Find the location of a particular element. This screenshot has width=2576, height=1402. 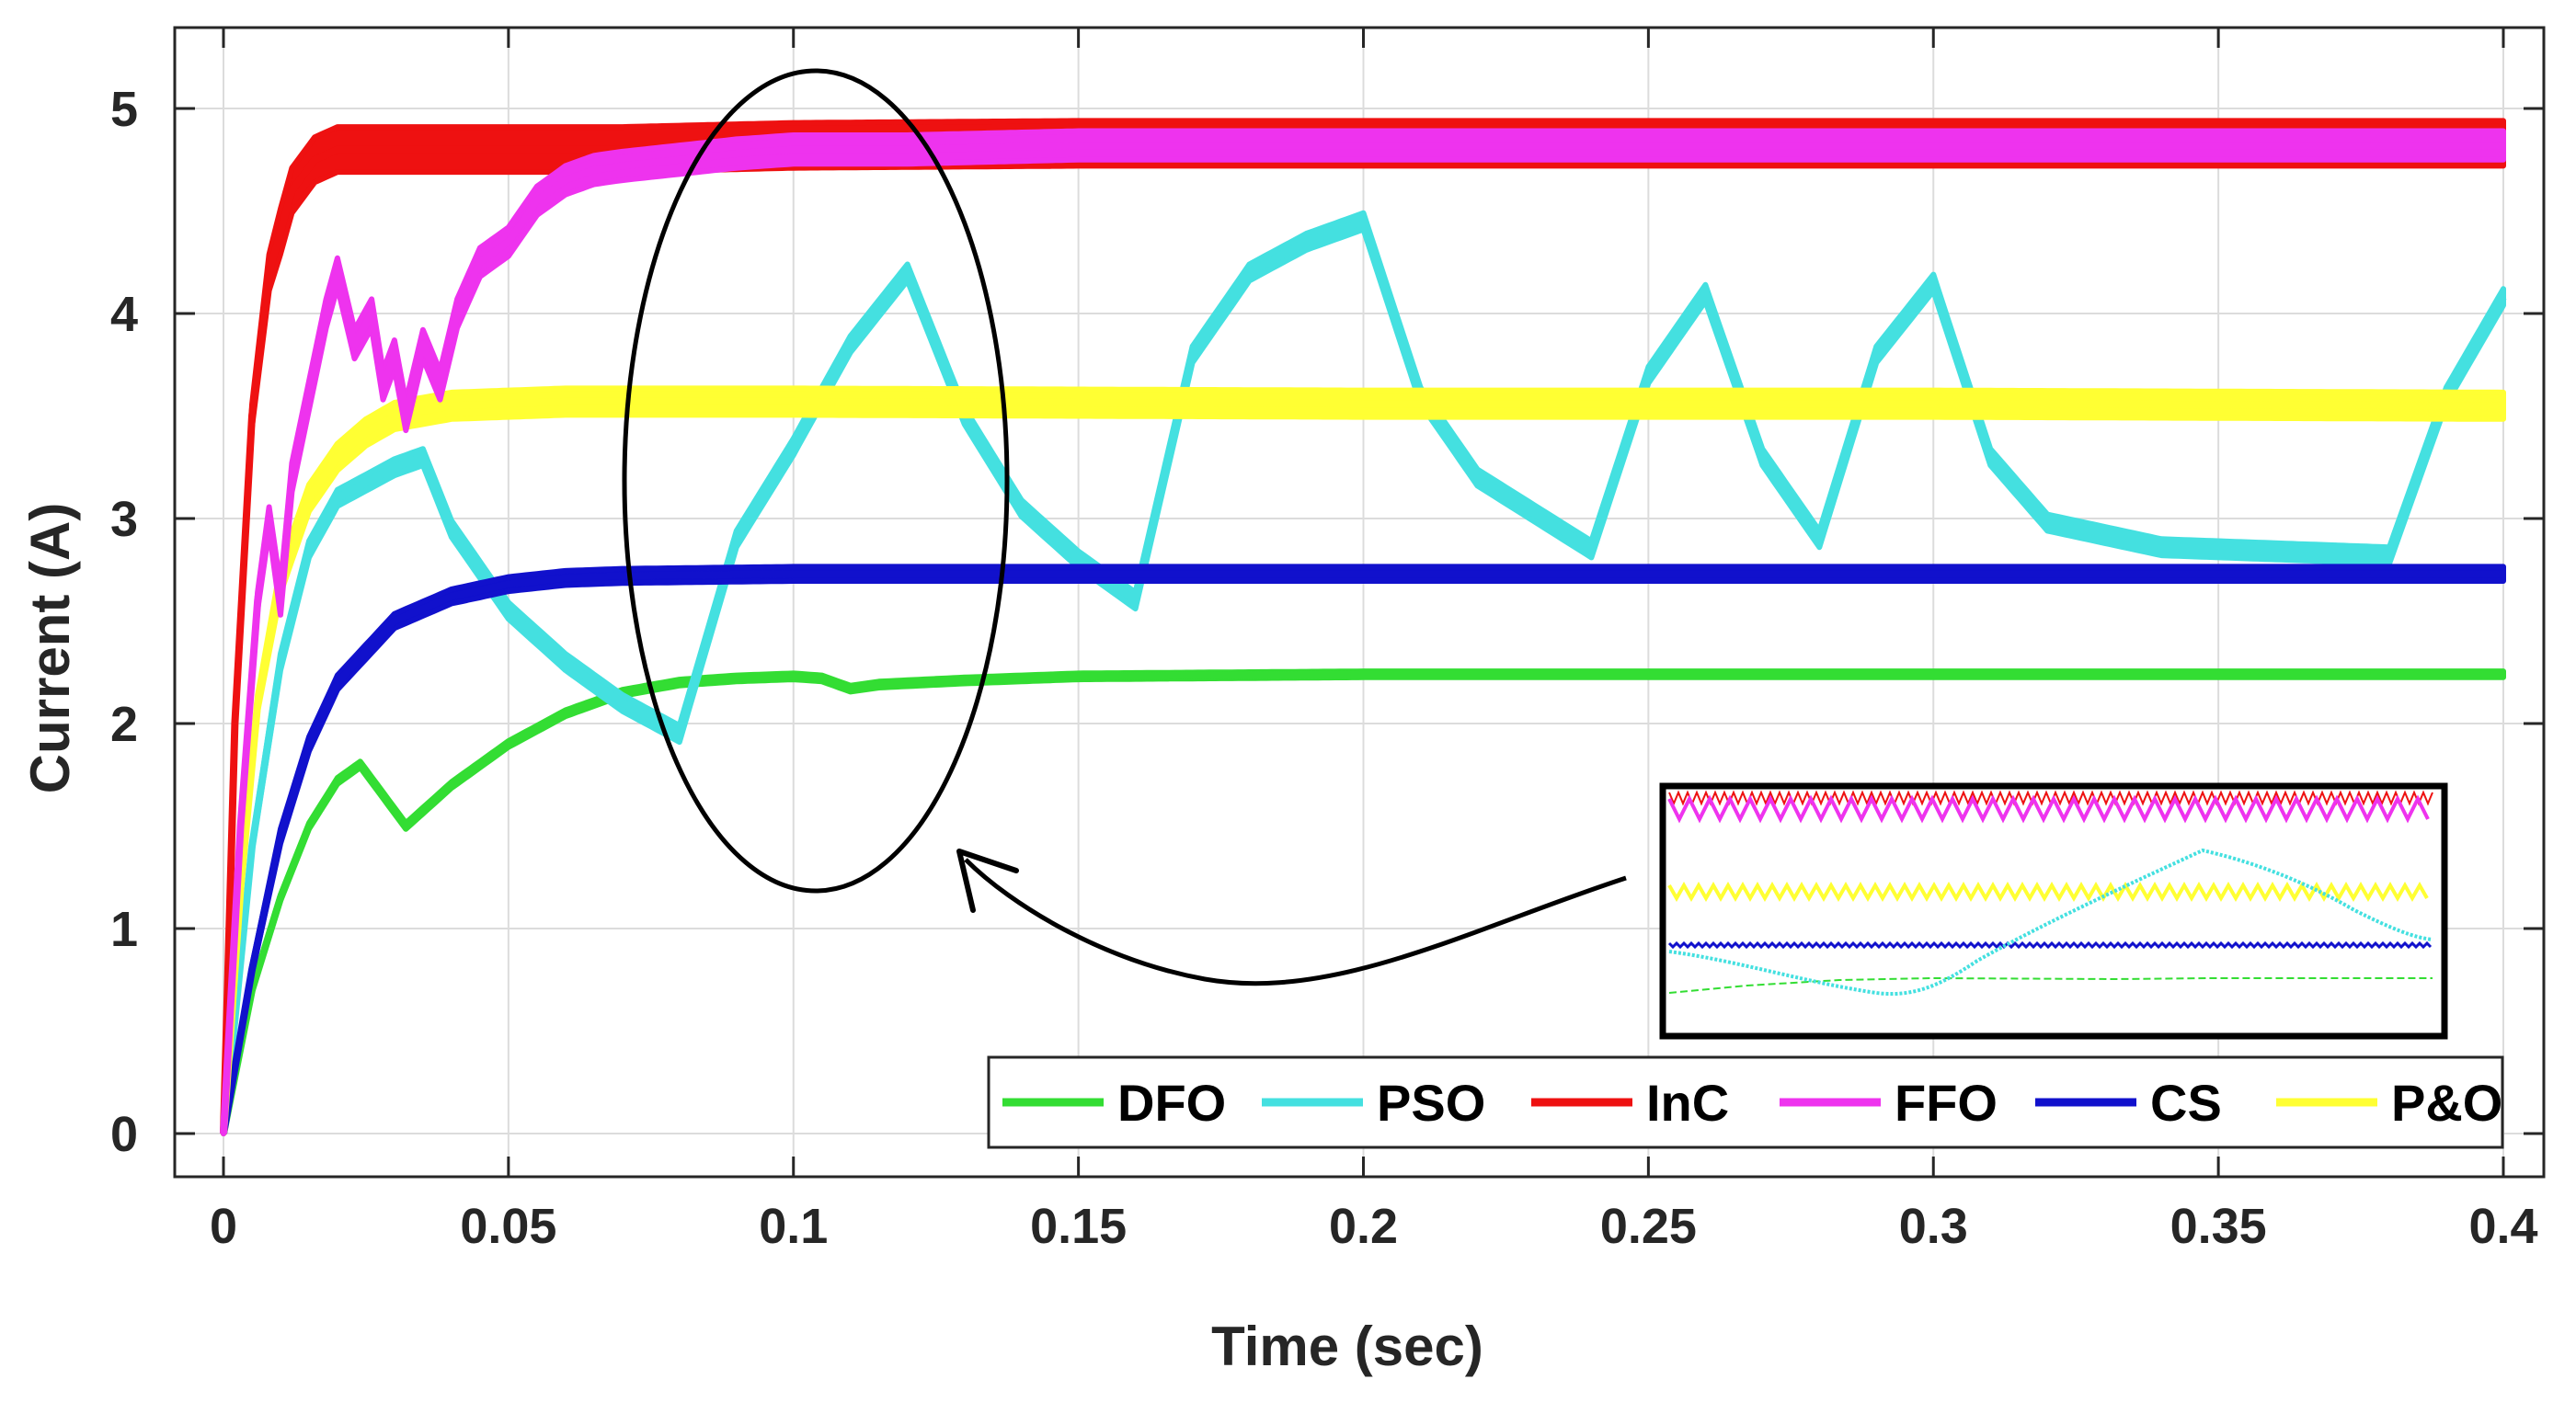

legend-label: DFO is located at coordinates (1171, 1103).